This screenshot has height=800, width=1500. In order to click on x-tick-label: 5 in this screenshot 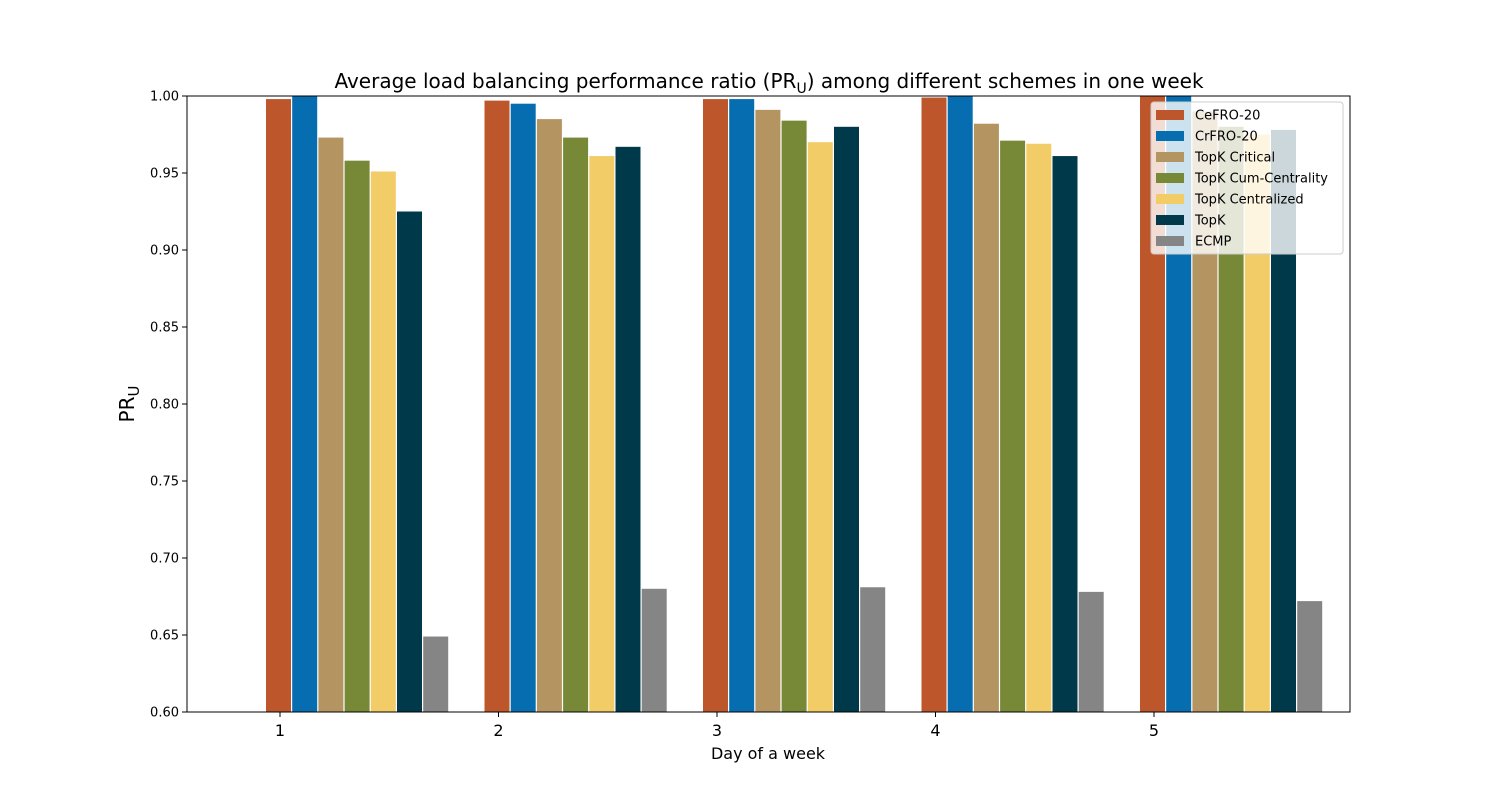, I will do `click(1154, 730)`.